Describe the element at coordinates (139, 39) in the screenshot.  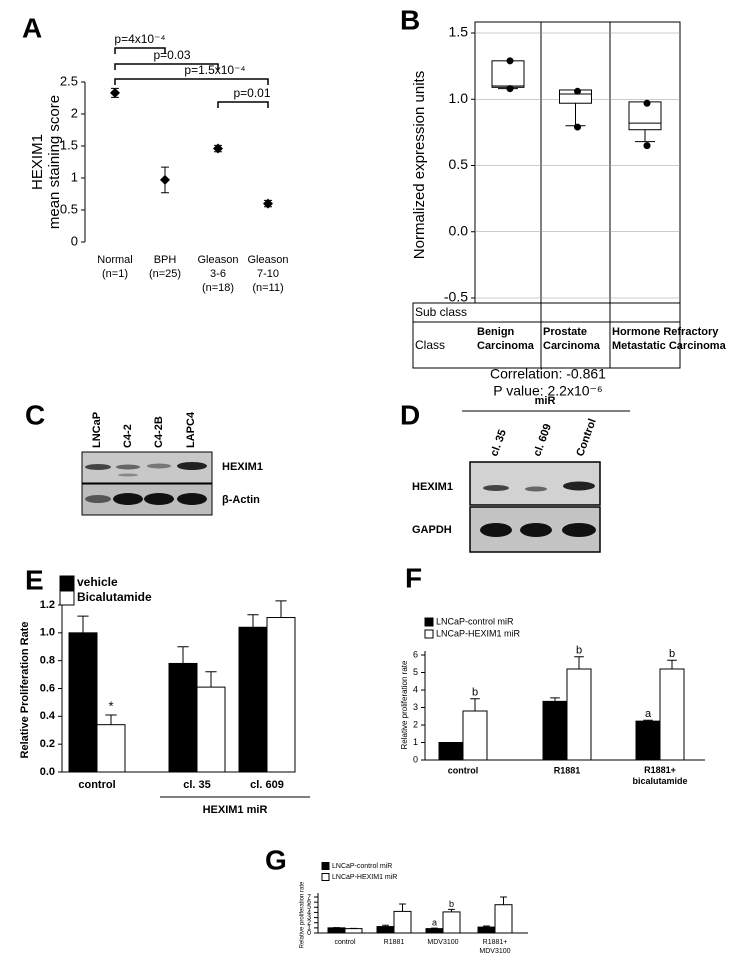
I see `annotation: p=4x10⁻⁴` at that location.